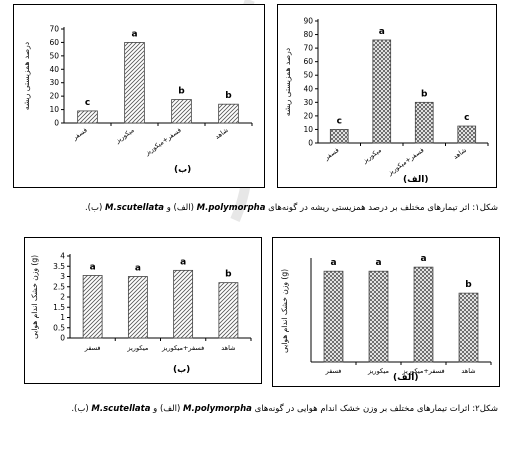 The height and width of the screenshot is (460, 512). Describe the element at coordinates (62, 317) in the screenshot. I see `y-tick-label: 1` at that location.